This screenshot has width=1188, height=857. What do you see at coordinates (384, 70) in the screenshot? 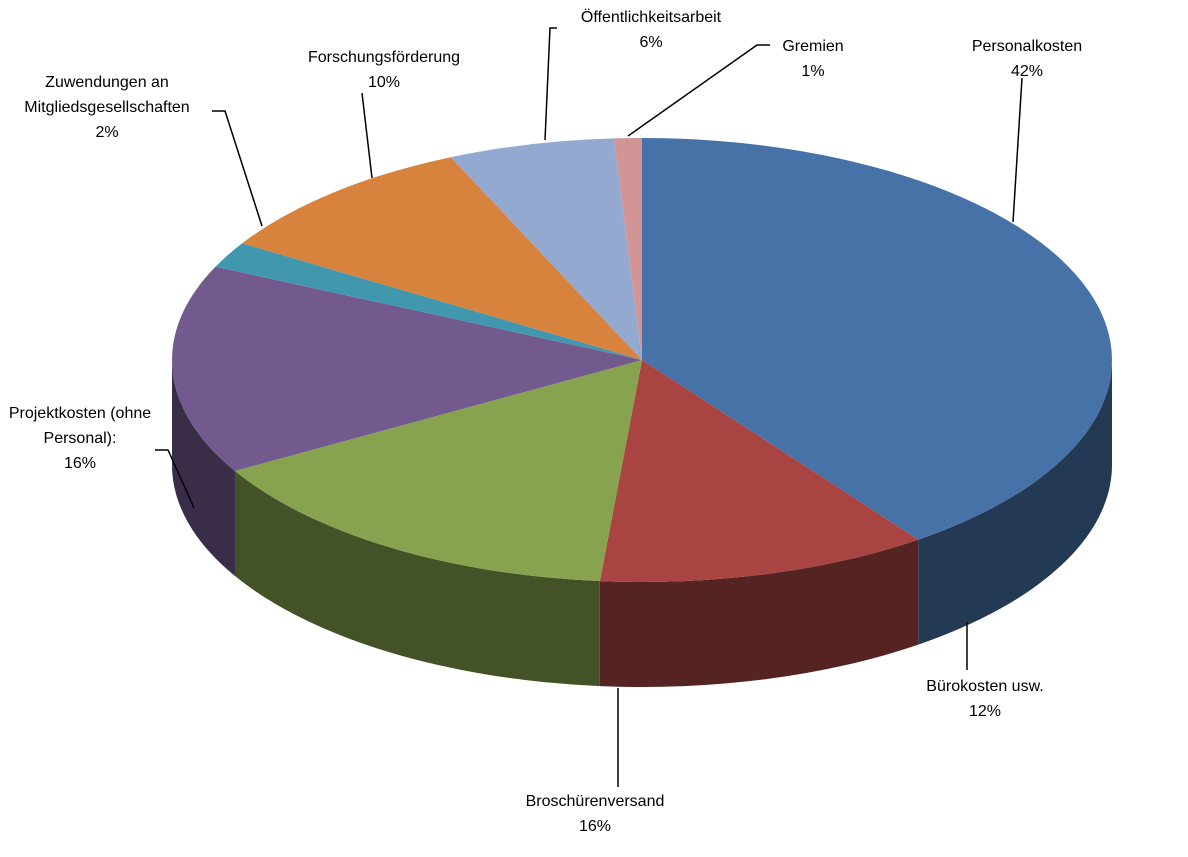
I see `data-label: Forschungsförderung 10%` at bounding box center [384, 70].